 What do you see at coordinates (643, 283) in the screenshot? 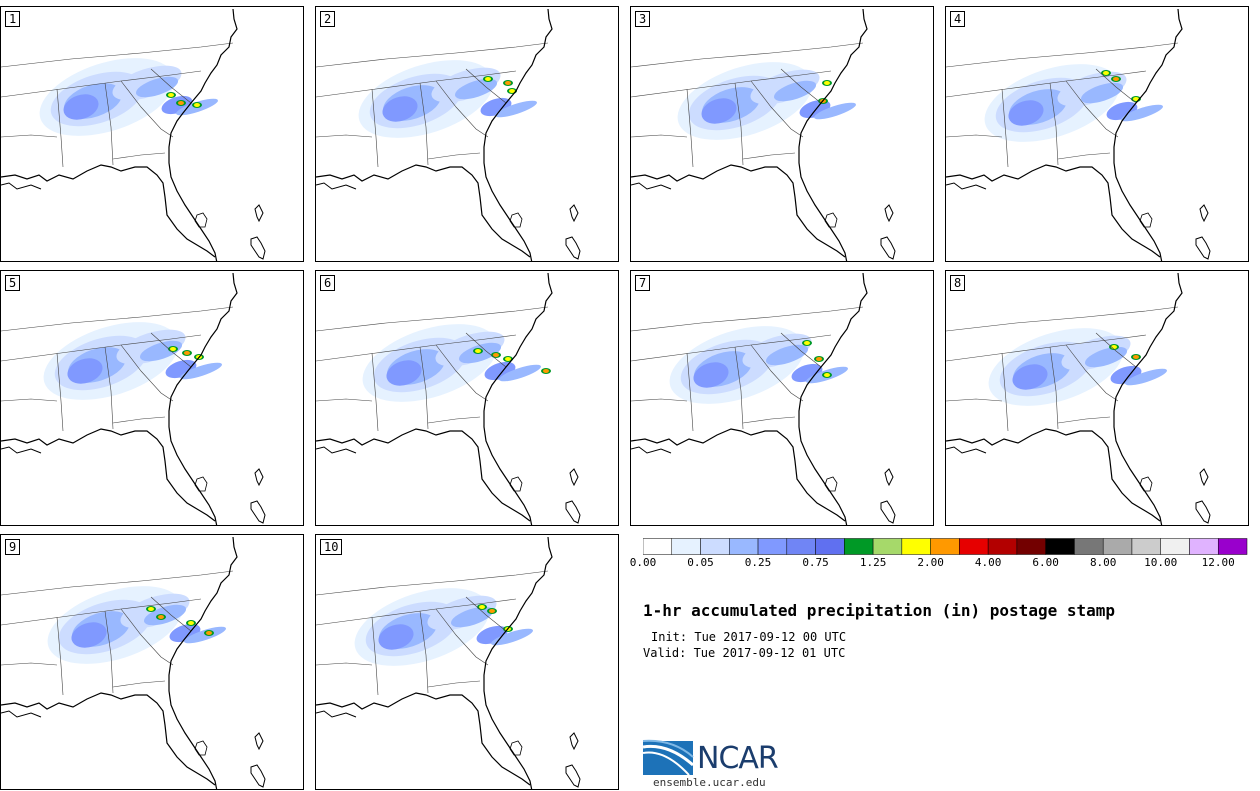
I see `panel-label: 7` at bounding box center [643, 283].